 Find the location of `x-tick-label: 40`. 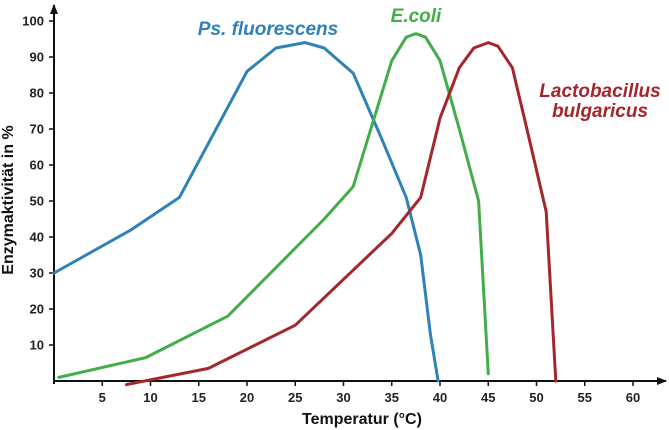

x-tick-label: 40 is located at coordinates (440, 397).